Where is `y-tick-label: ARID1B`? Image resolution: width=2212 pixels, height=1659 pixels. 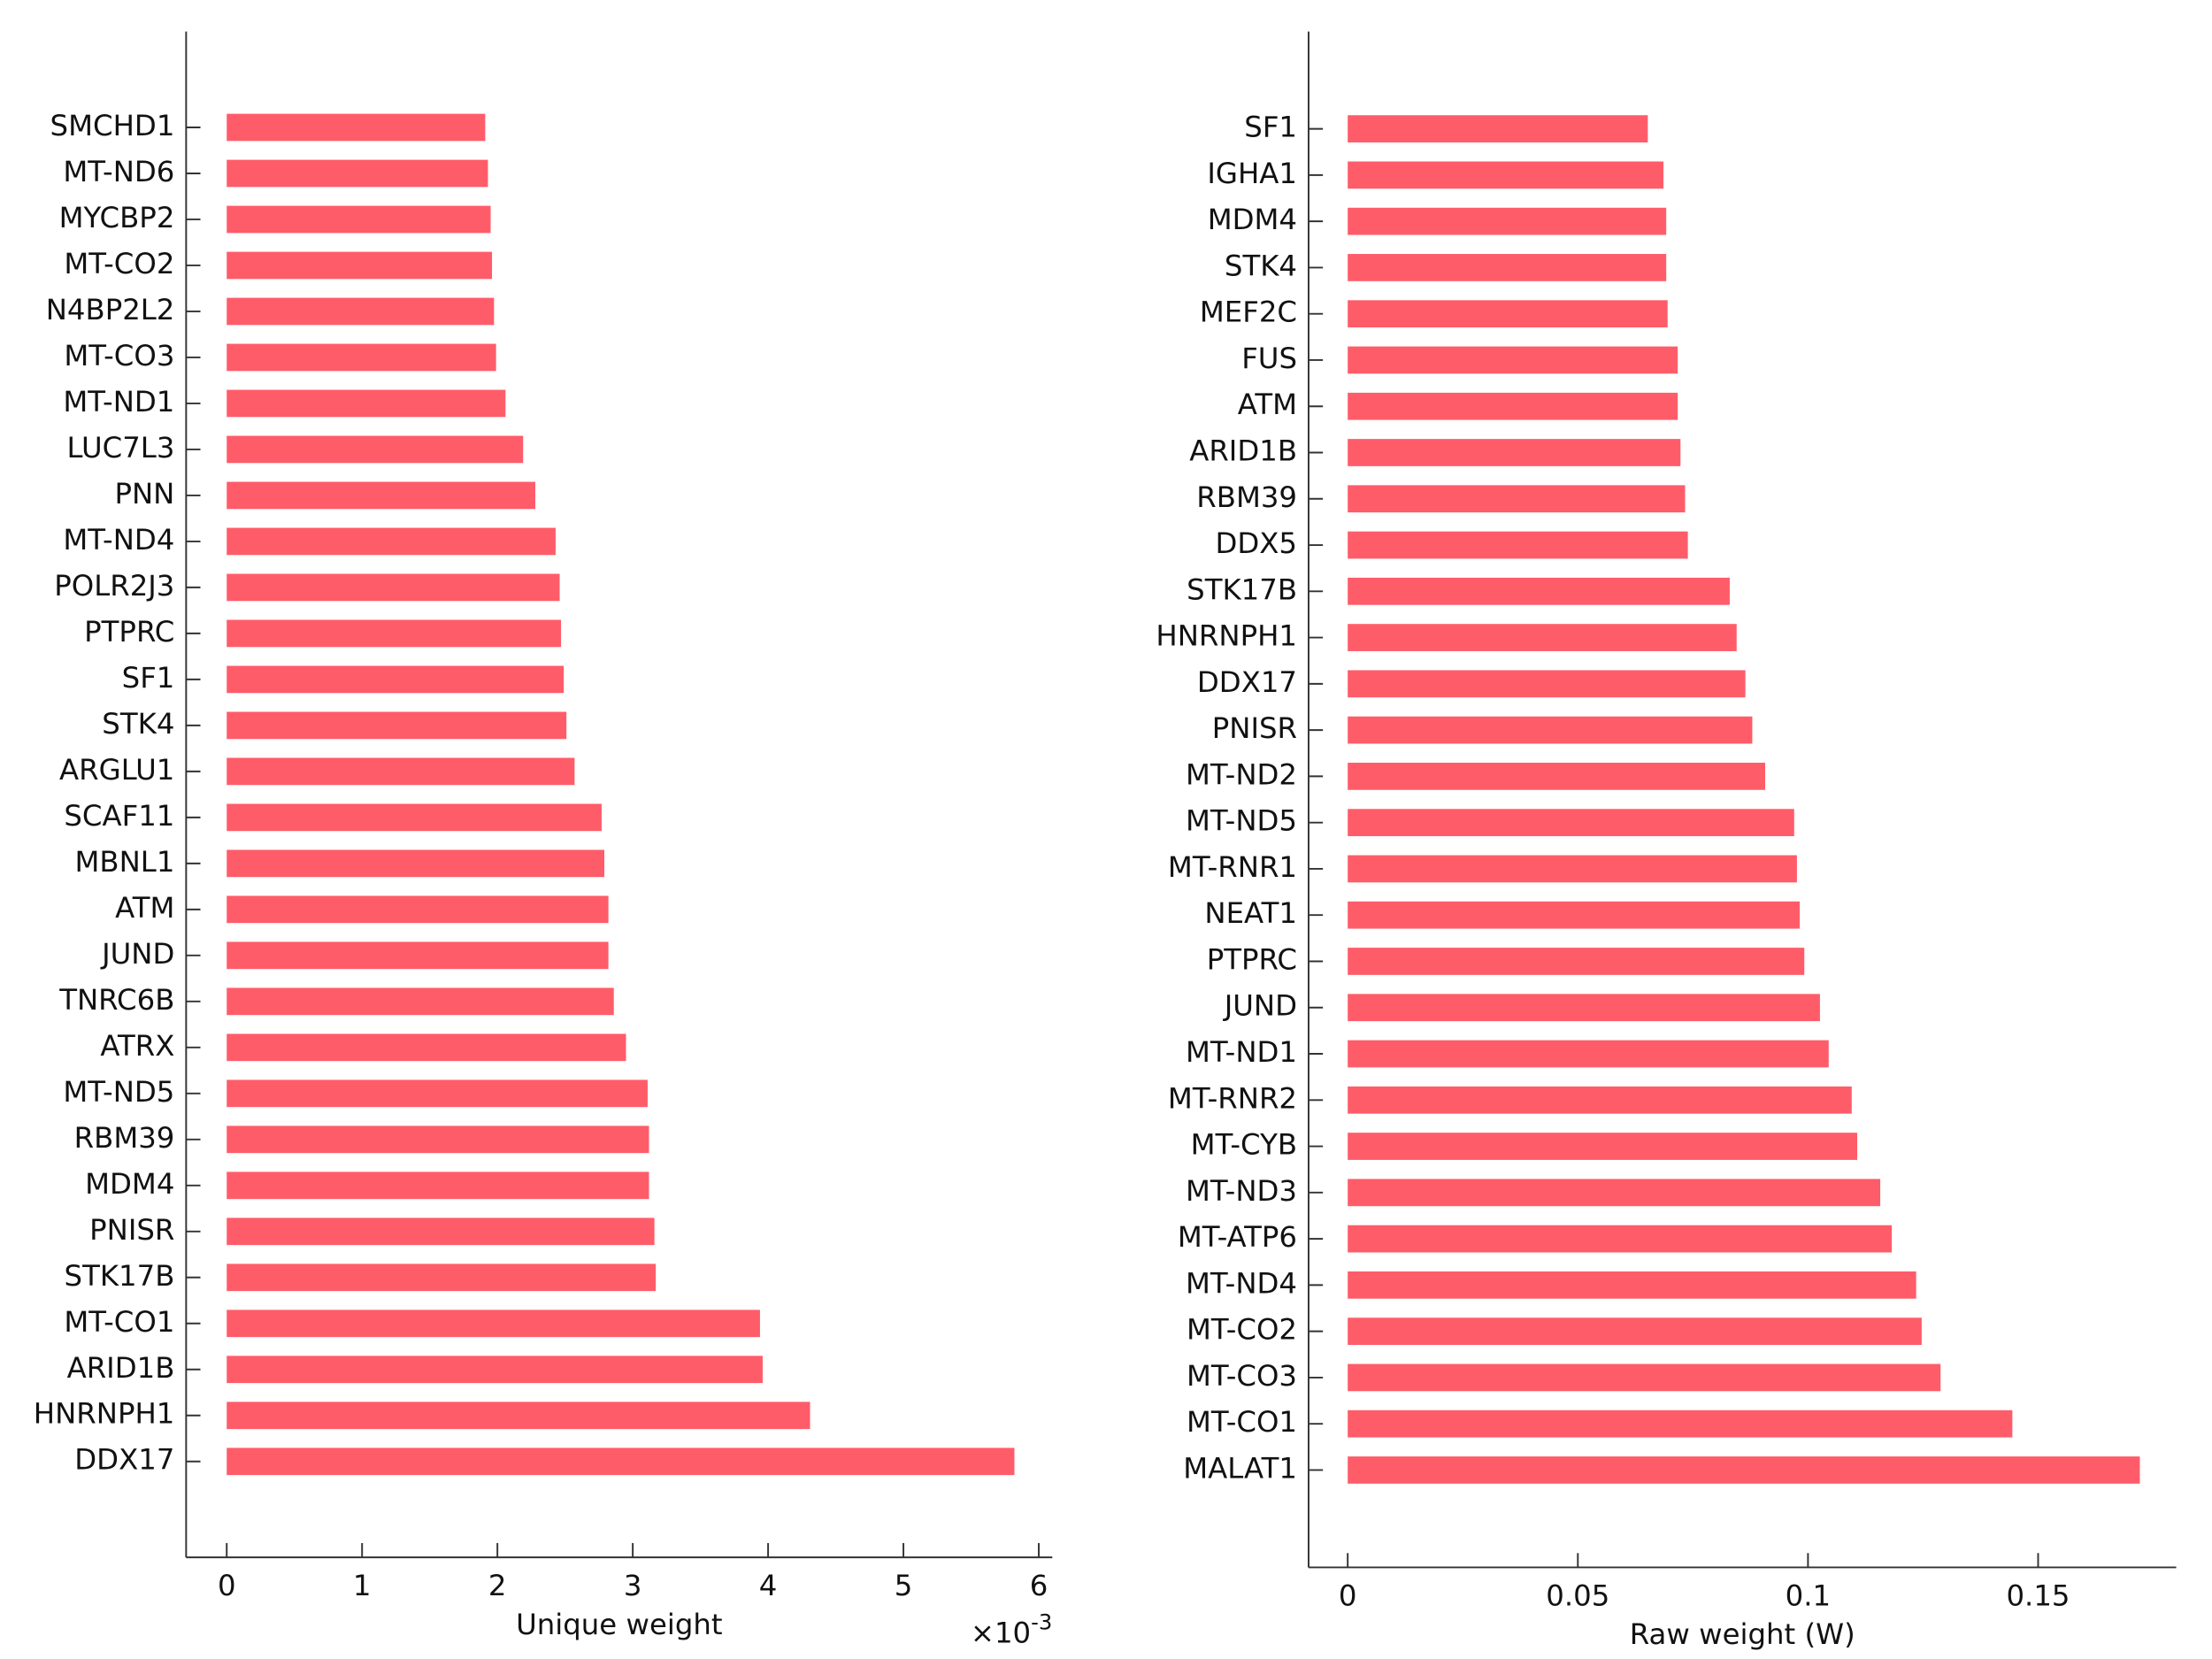
y-tick-label: ARID1B is located at coordinates (121, 1368).